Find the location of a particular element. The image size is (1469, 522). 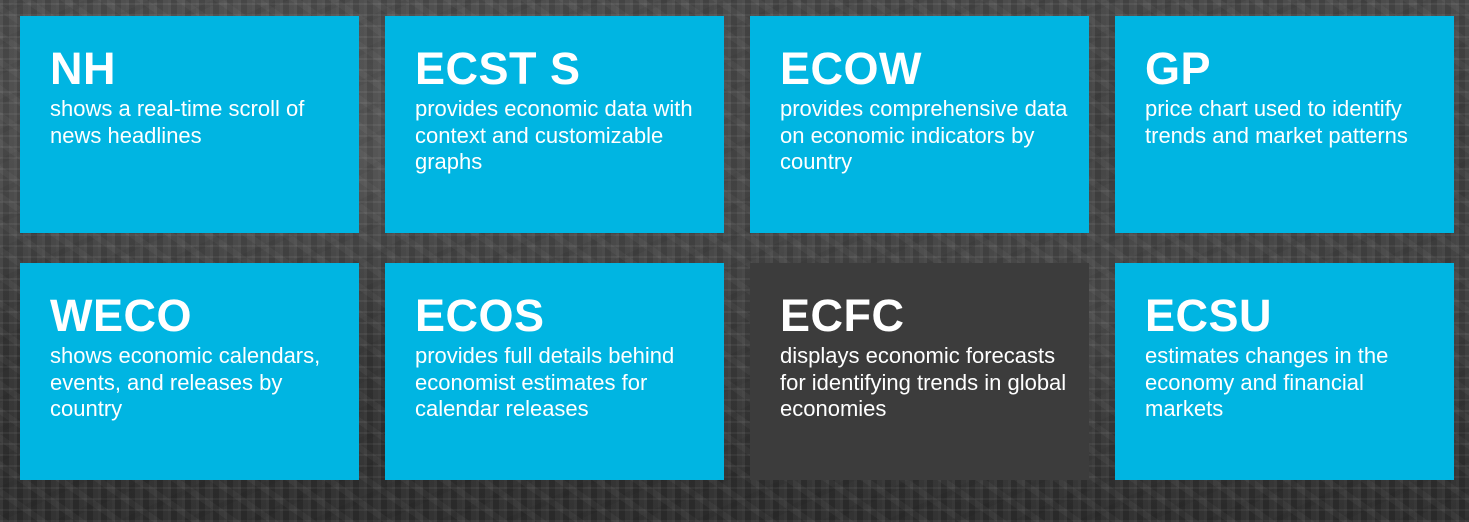

tile-code: GP is located at coordinates (1178, 68).